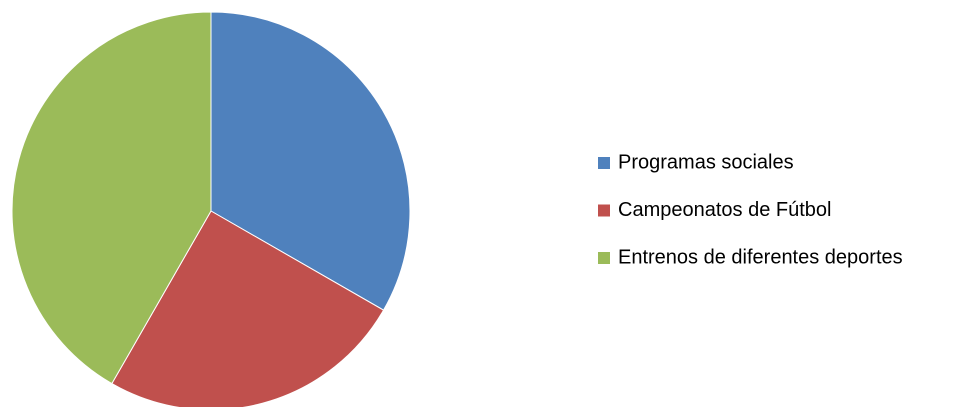 The height and width of the screenshot is (407, 968). What do you see at coordinates (724, 210) in the screenshot?
I see `legend-label: Campeonatos de Fútbol` at bounding box center [724, 210].